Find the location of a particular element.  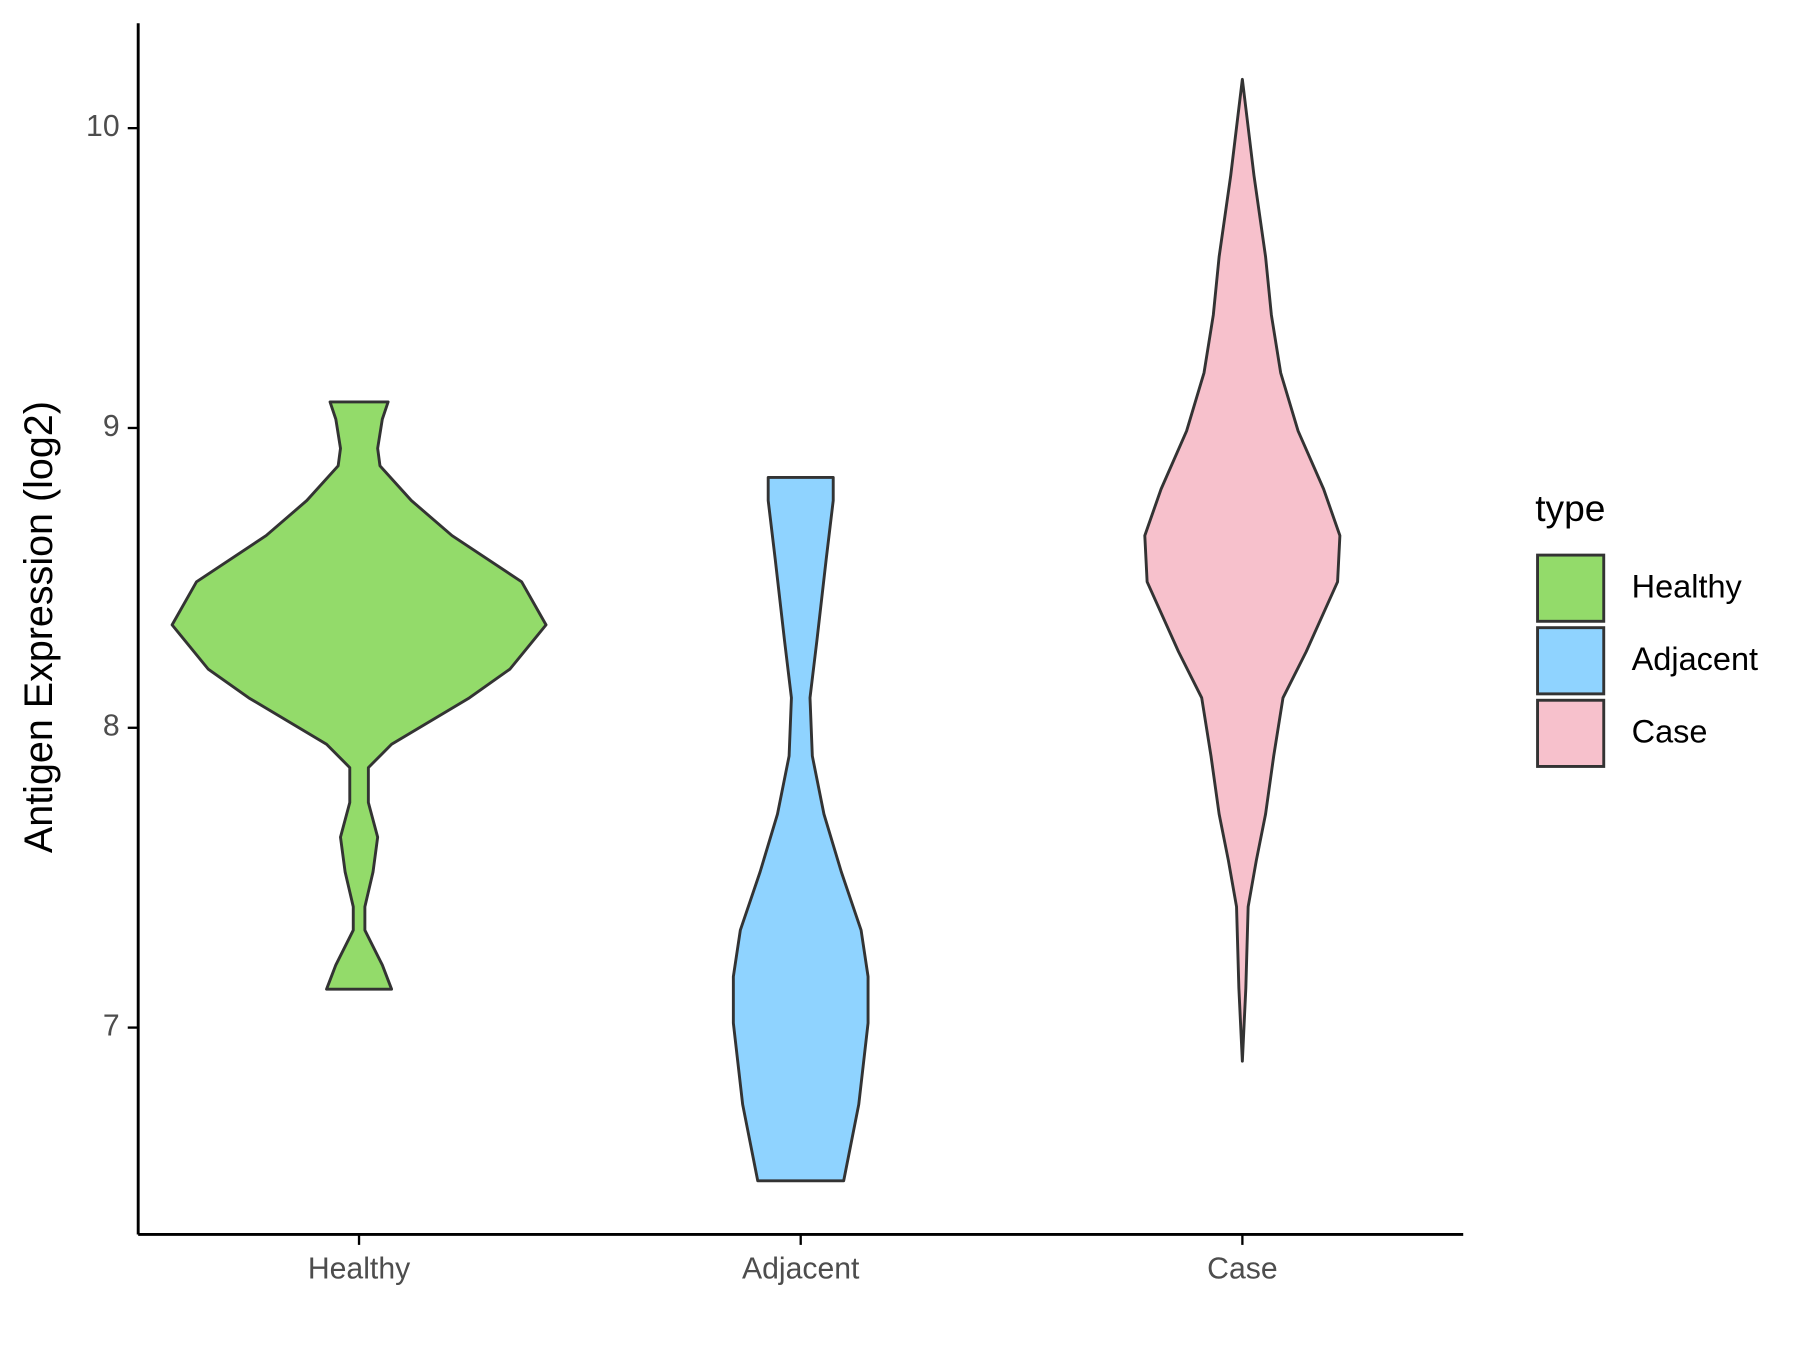

y-axis-title: Antigen Expression (log2) is located at coordinates (39, 627).